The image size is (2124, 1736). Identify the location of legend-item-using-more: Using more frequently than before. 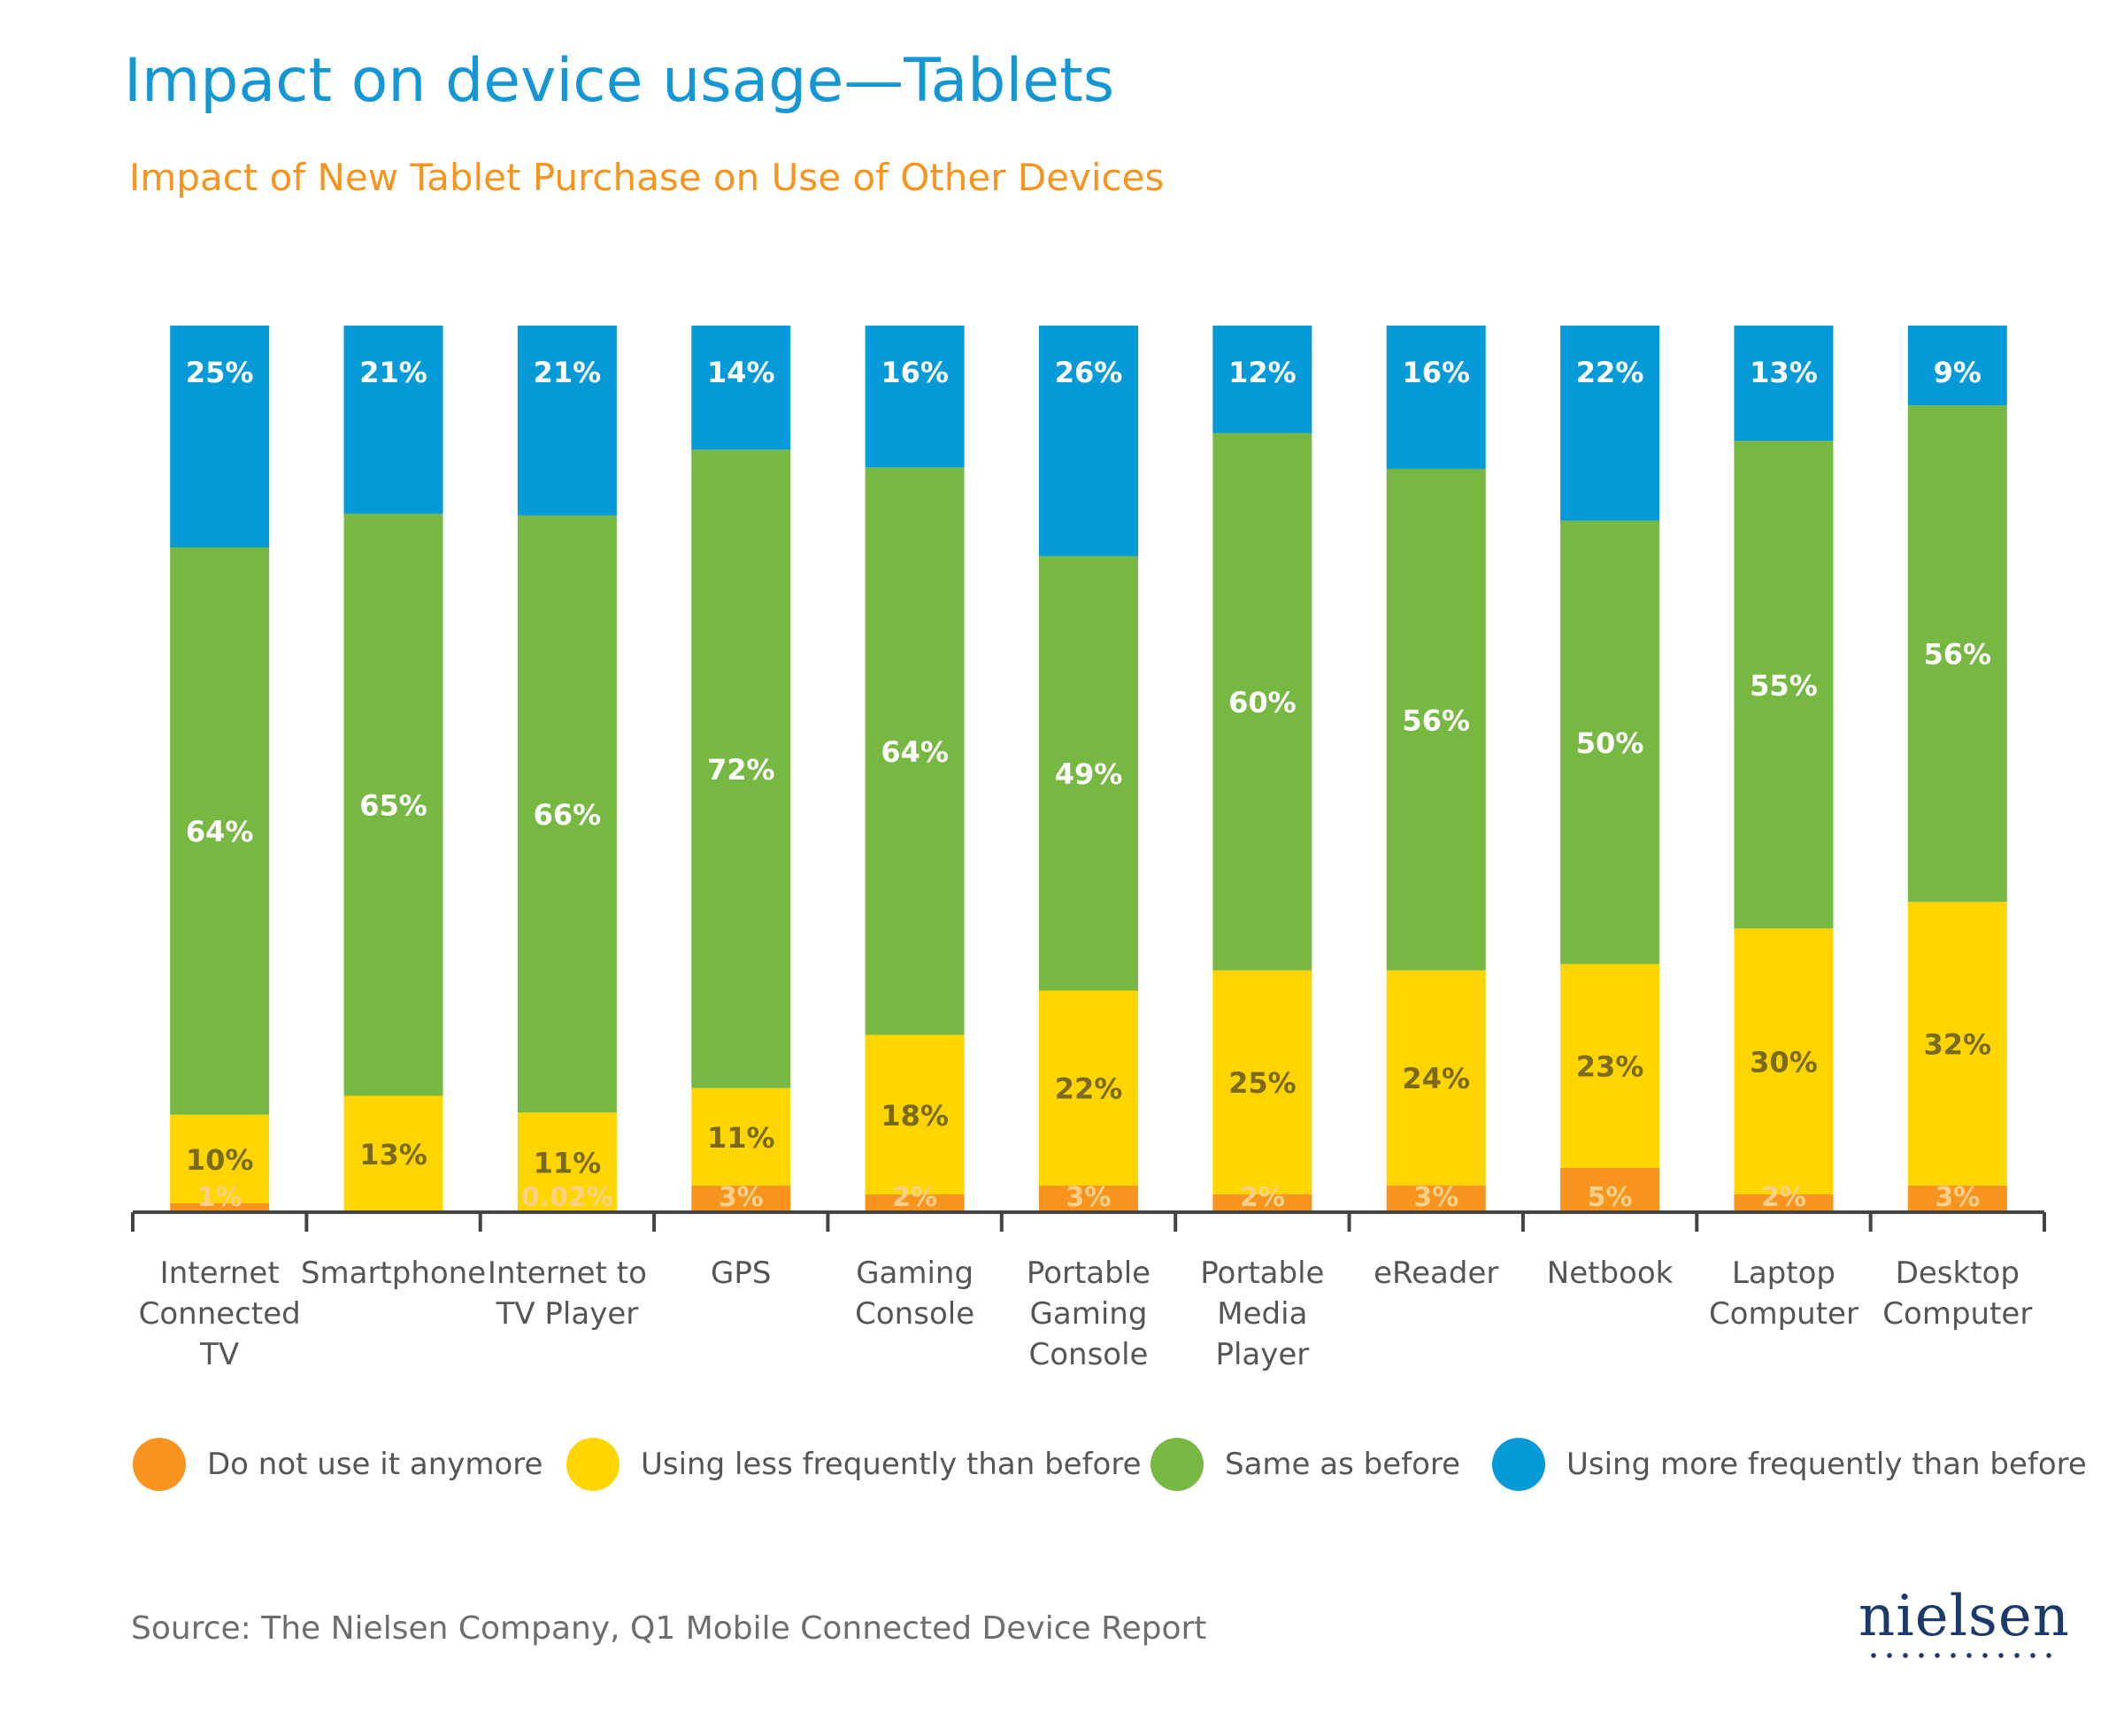
(1789, 1464).